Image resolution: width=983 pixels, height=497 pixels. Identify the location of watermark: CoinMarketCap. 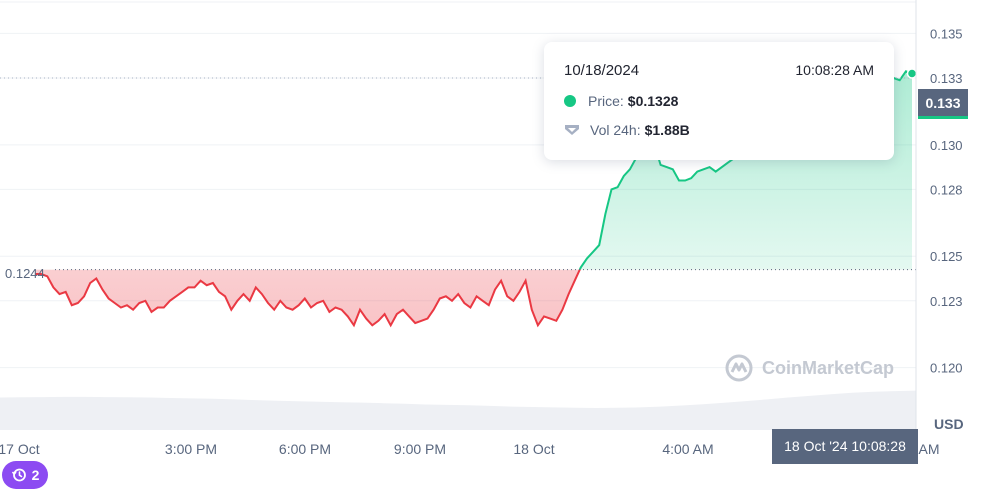
(809, 368).